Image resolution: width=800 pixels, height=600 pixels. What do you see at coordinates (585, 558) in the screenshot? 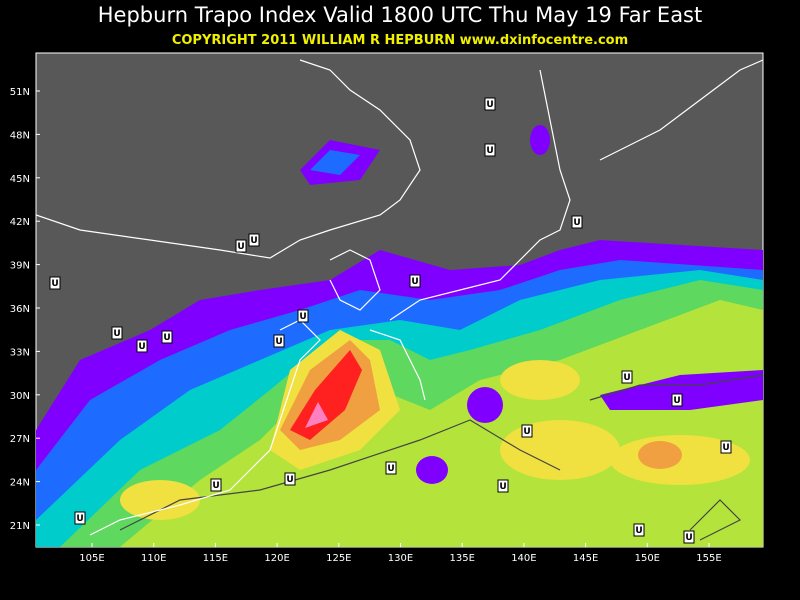
I see `lon-label: 145E` at bounding box center [585, 558].